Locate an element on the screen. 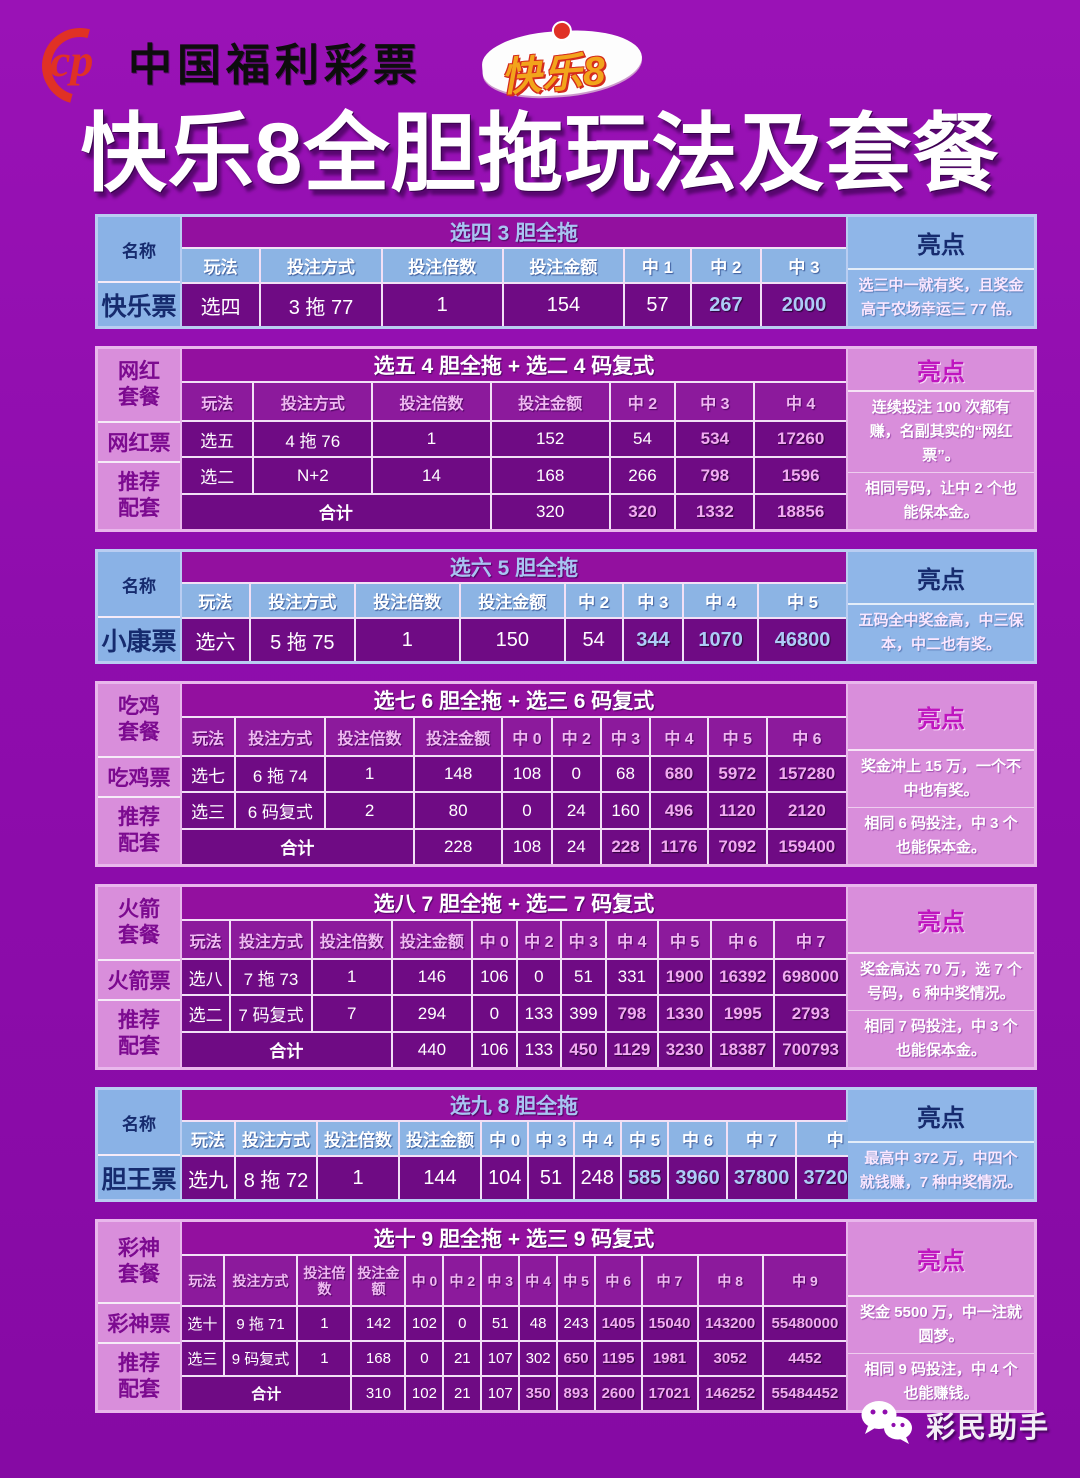 The width and height of the screenshot is (1080, 1478). data-cell: 496 is located at coordinates (678, 810).